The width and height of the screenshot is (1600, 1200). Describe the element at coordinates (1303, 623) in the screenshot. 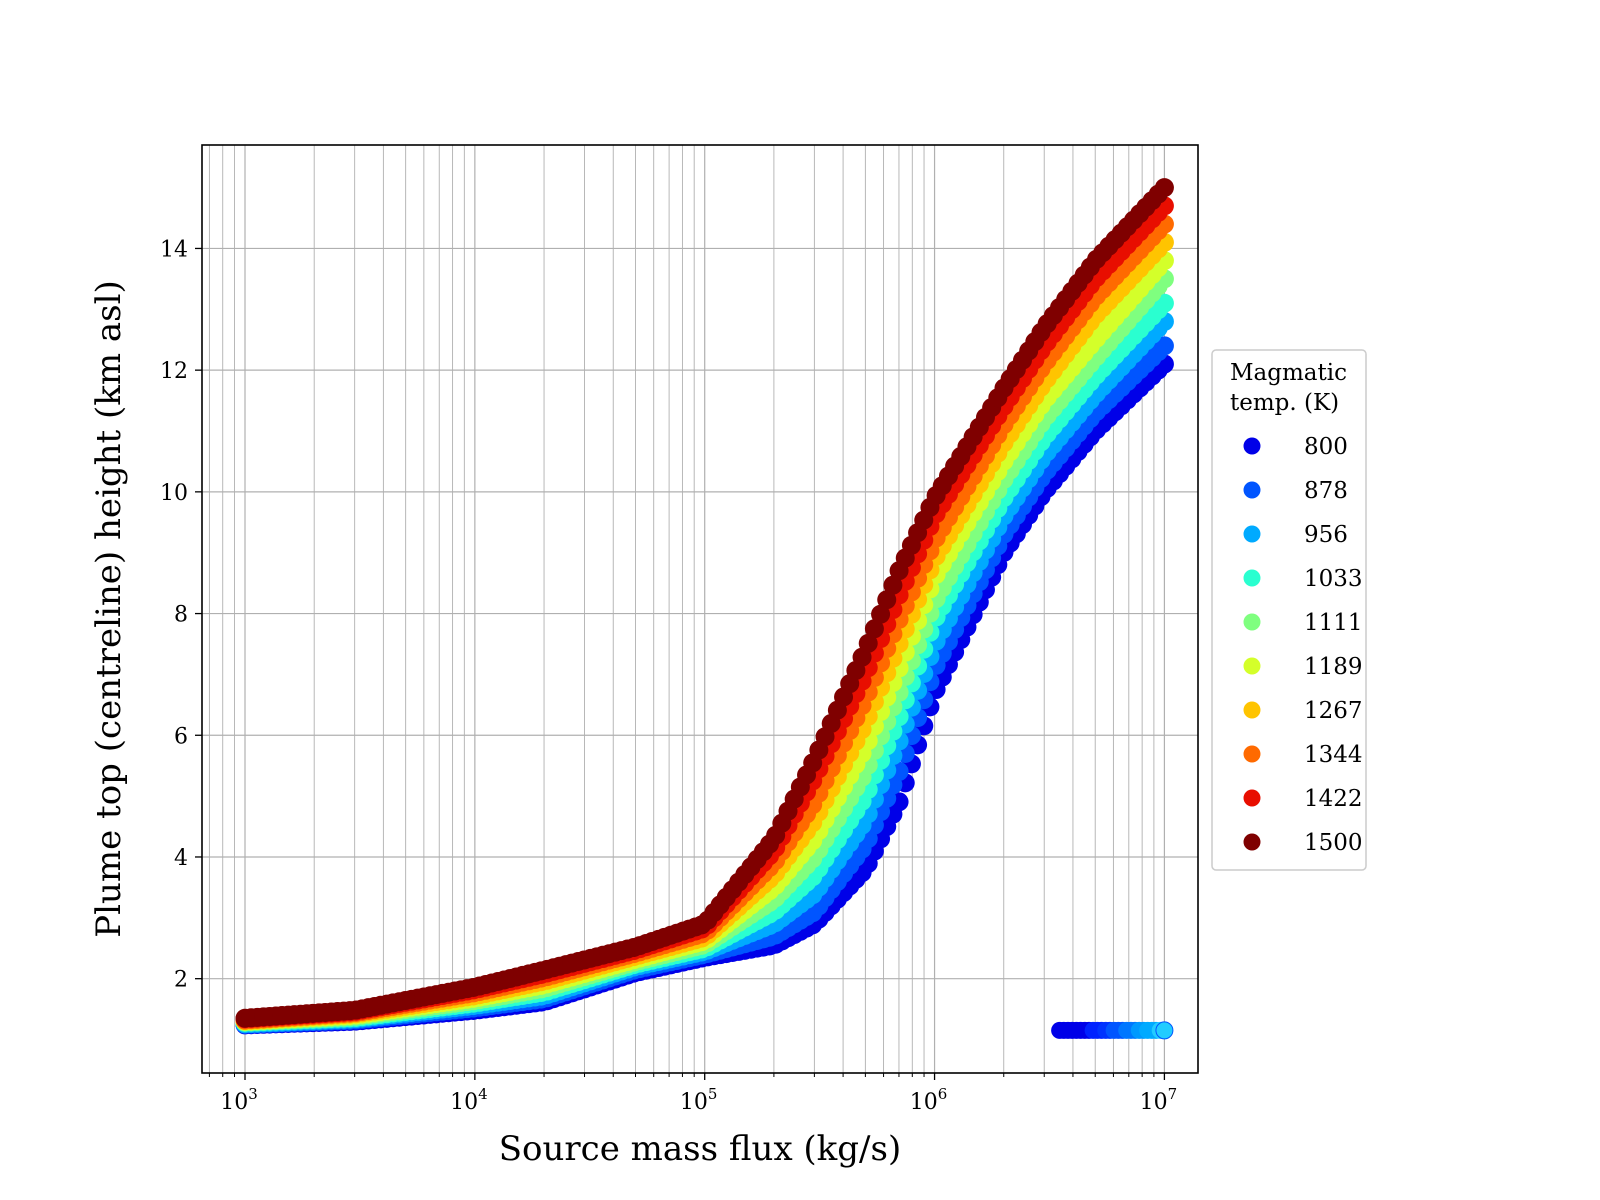

I see `legend-entry: 1111` at that location.